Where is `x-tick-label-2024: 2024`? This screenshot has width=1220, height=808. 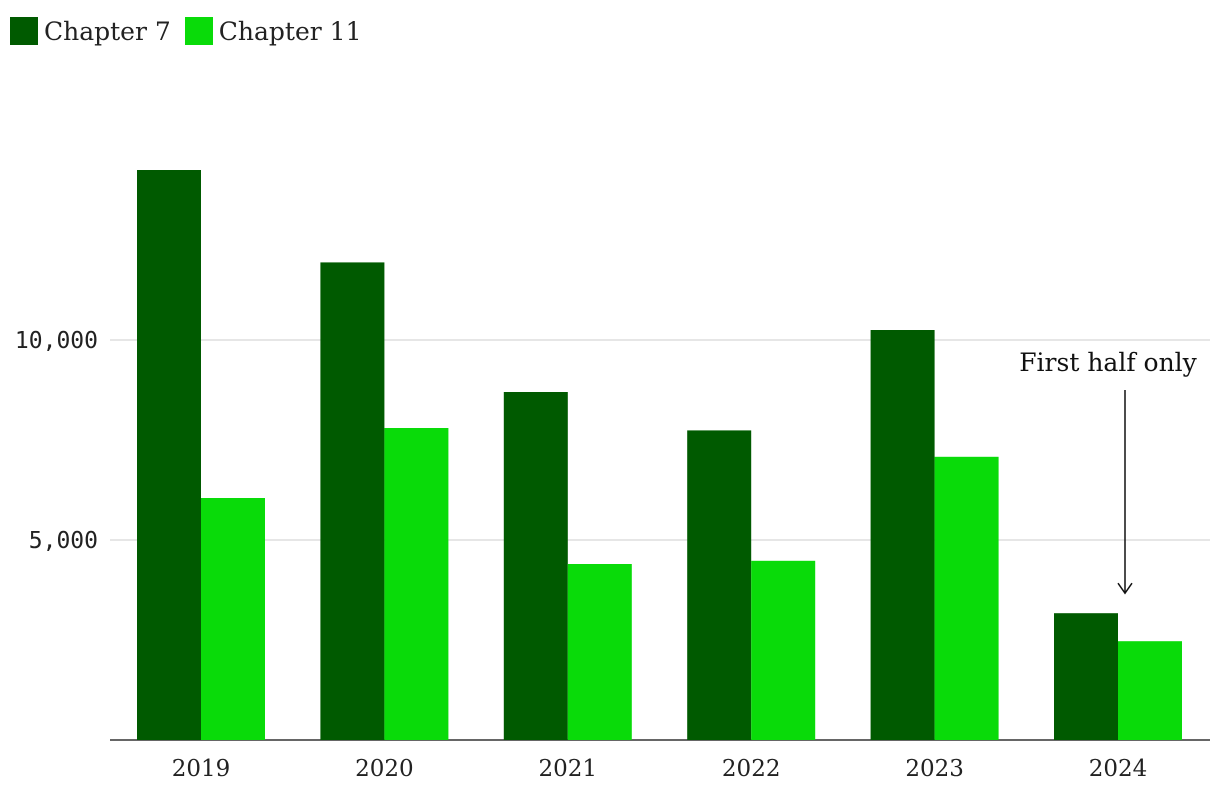 x-tick-label-2024: 2024 is located at coordinates (1118, 769).